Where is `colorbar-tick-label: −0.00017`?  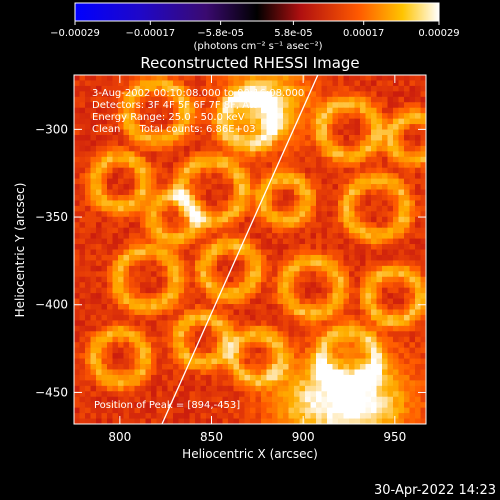 colorbar-tick-label: −0.00017 is located at coordinates (150, 33).